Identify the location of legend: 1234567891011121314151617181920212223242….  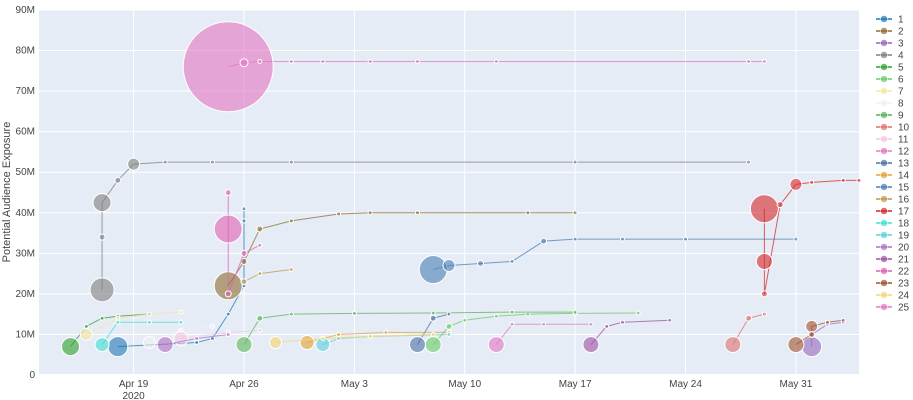
(893, 164).